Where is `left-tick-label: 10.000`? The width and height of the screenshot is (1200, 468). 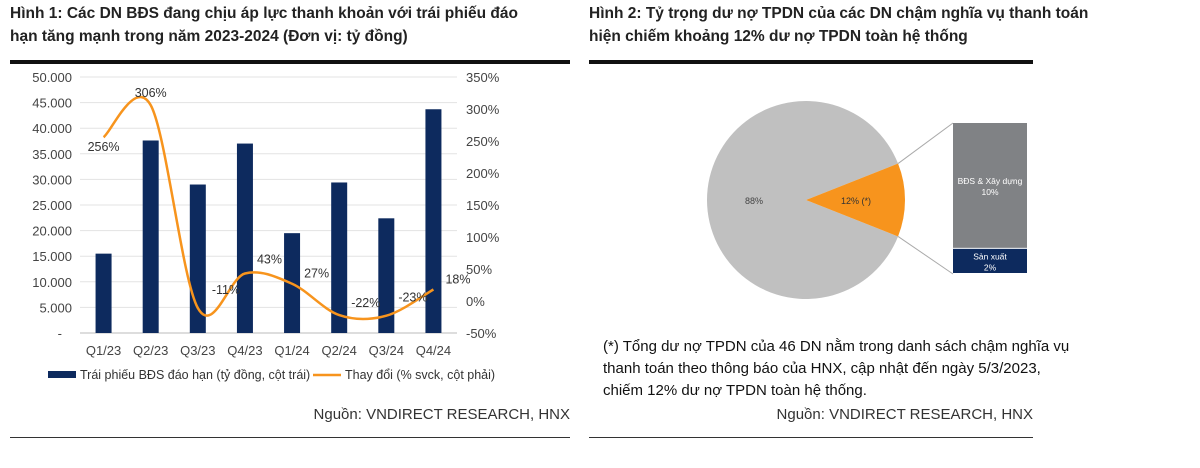
left-tick-label: 10.000 is located at coordinates (52, 282).